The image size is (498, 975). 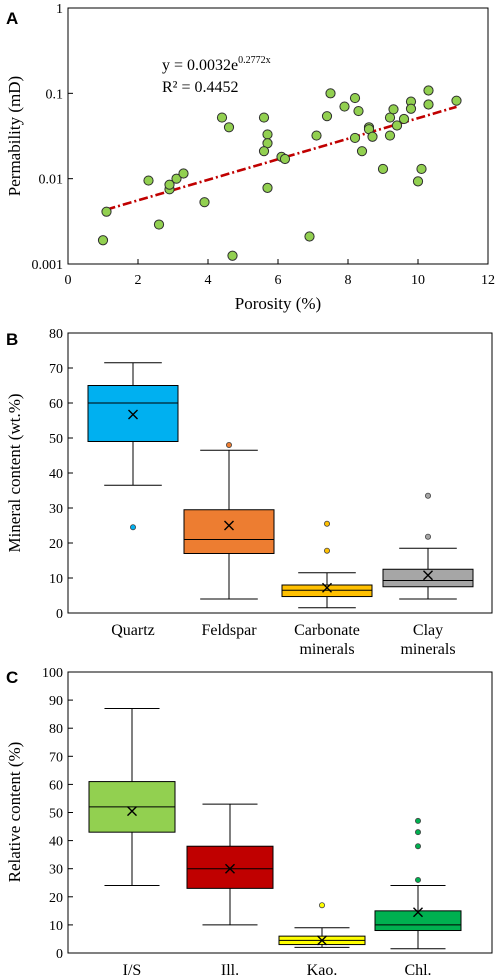 What do you see at coordinates (254, 60) in the screenshot?
I see `trend-equation-exponent: 0.2772x` at bounding box center [254, 60].